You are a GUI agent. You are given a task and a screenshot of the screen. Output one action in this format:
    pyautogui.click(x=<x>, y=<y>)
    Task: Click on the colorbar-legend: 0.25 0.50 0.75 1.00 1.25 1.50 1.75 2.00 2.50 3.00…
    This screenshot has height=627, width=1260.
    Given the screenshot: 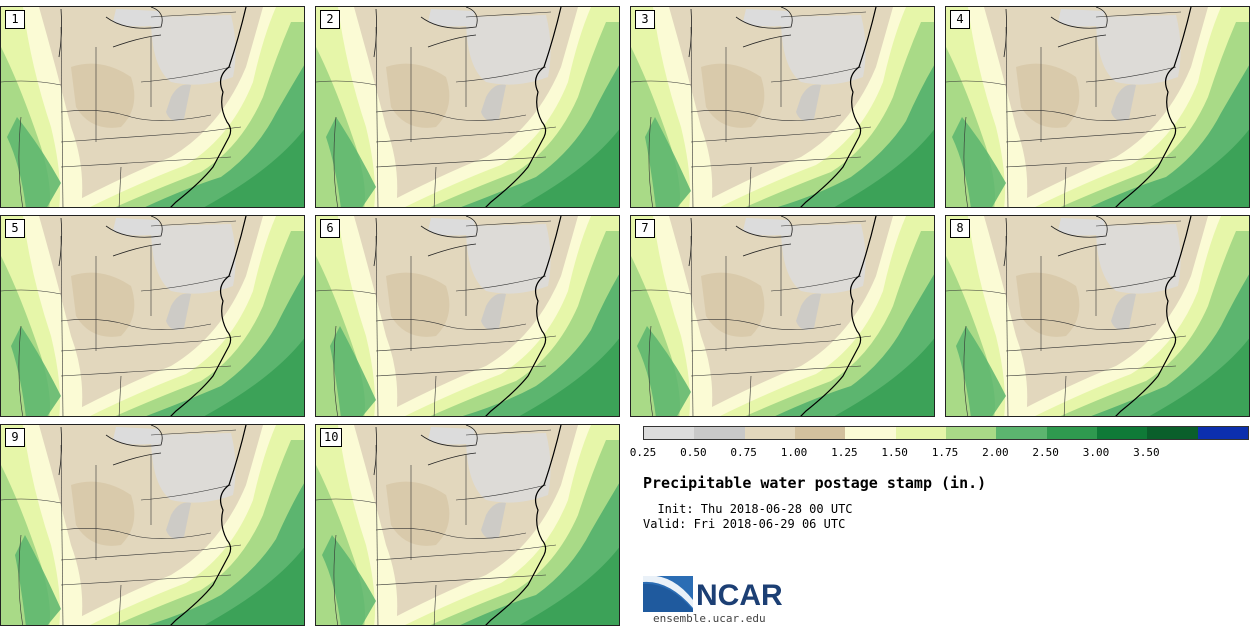 What is the action you would take?
    pyautogui.click(x=939, y=443)
    